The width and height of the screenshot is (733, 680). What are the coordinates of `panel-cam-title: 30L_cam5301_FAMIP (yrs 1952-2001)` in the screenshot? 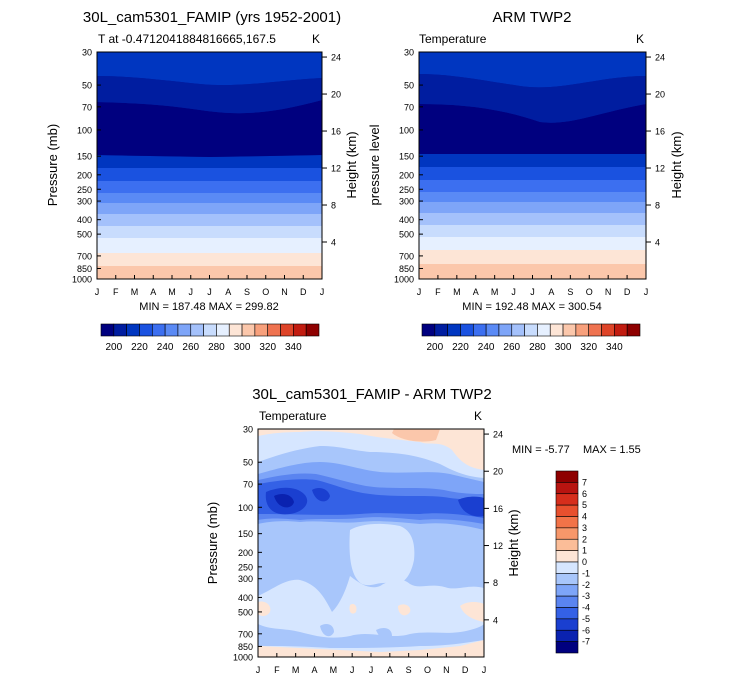 It's located at (212, 17).